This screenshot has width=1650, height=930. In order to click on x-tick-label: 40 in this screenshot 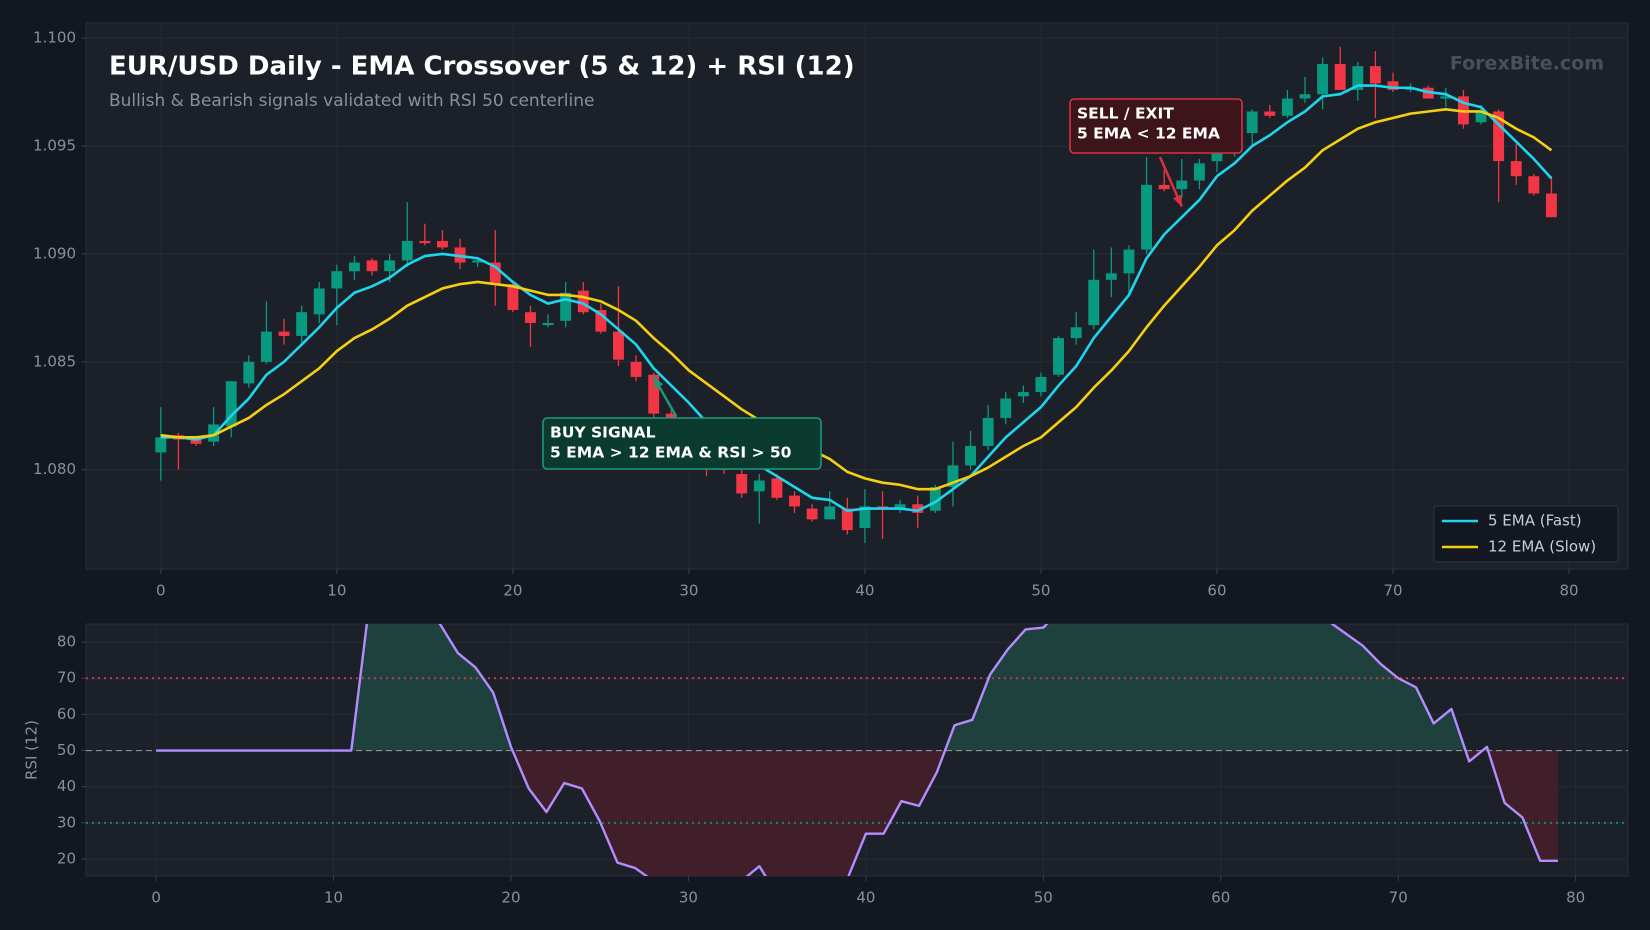, I will do `click(864, 591)`.